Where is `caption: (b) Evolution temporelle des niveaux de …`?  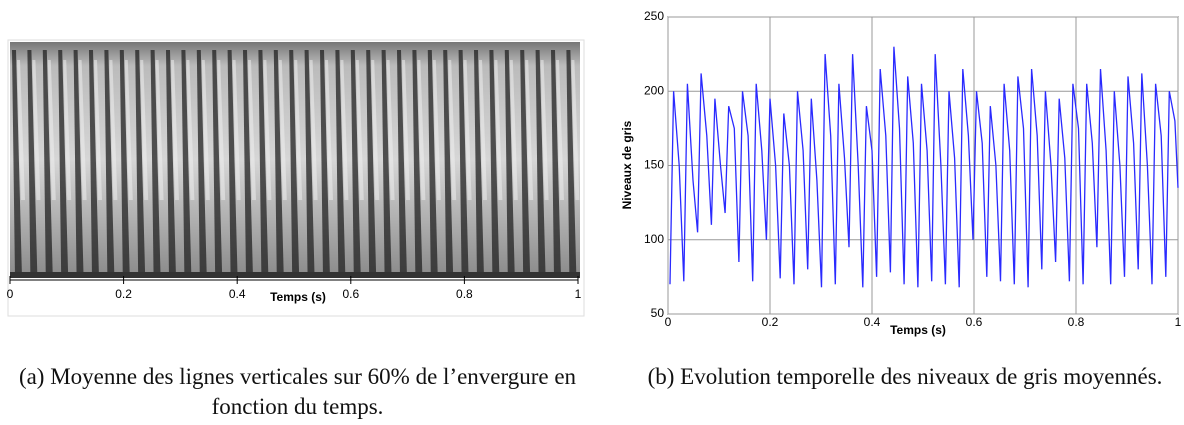
caption: (b) Evolution temporelle des niveaux de … is located at coordinates (905, 376).